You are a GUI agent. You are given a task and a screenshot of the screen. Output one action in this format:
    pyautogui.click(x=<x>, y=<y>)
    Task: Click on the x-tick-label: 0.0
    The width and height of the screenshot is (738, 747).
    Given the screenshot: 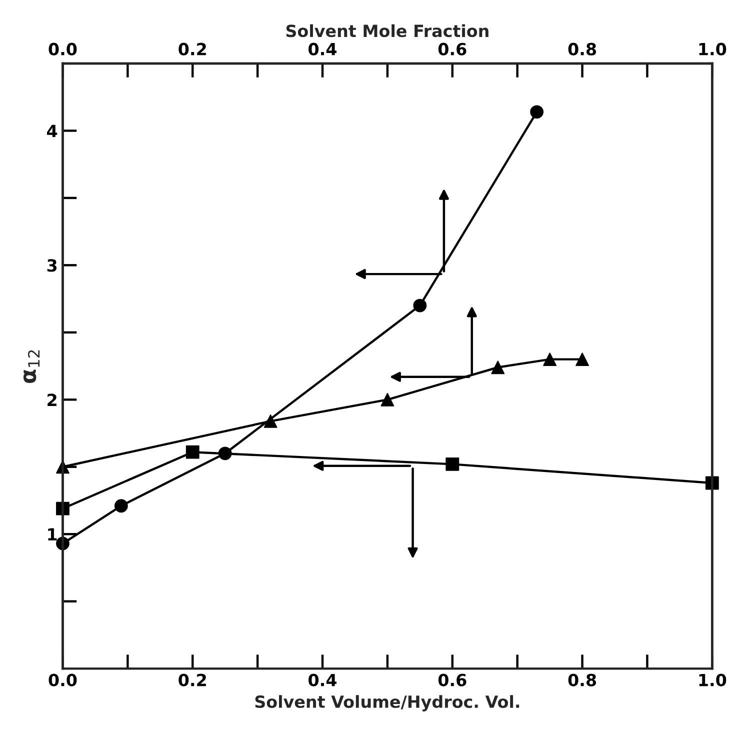 What is the action you would take?
    pyautogui.click(x=62, y=680)
    